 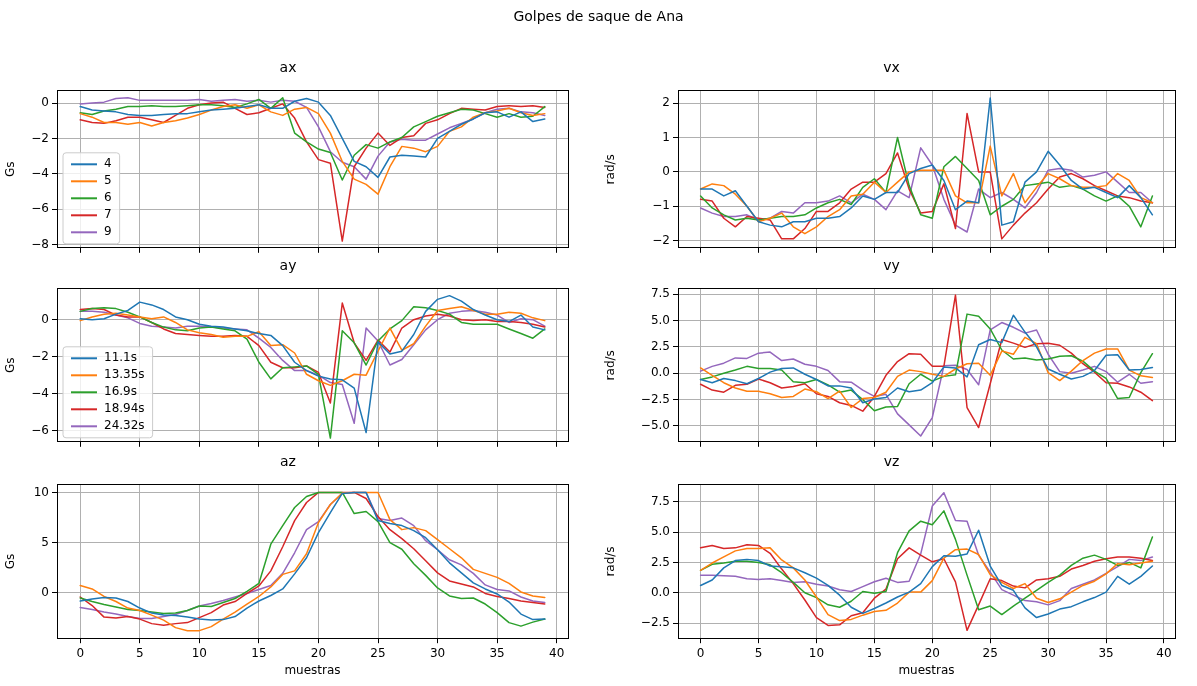 I want to click on y-tick-label: −1, so click(x=661, y=205).